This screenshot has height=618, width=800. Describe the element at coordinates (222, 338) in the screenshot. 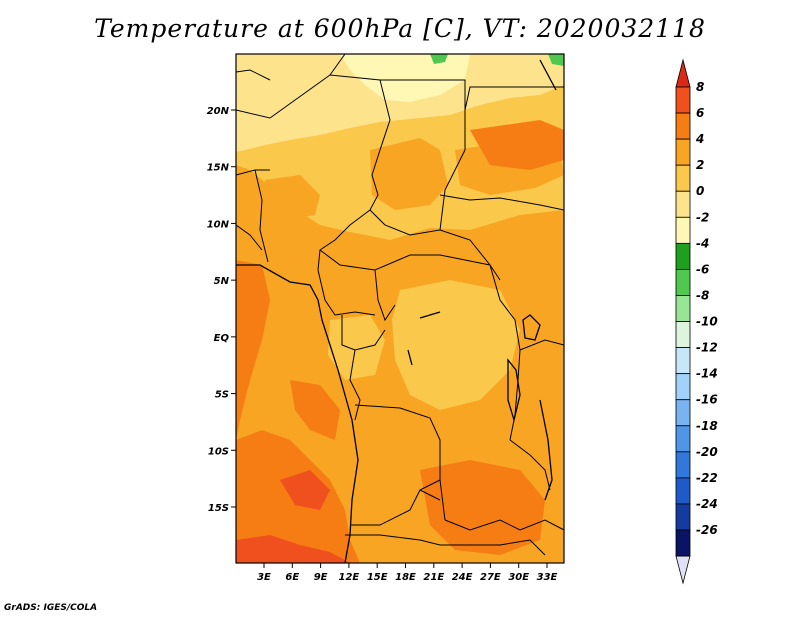

I see `lat-label: EQ` at that location.